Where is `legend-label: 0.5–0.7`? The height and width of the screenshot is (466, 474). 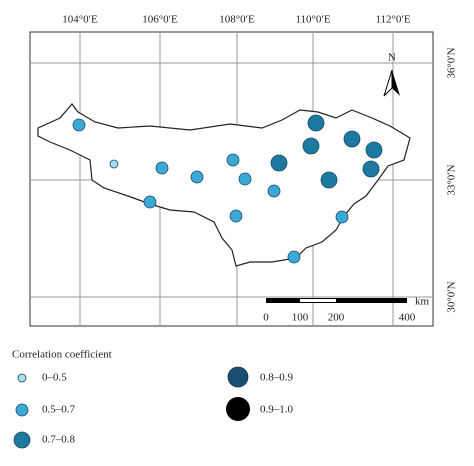
legend-label: 0.5–0.7 is located at coordinates (59, 410).